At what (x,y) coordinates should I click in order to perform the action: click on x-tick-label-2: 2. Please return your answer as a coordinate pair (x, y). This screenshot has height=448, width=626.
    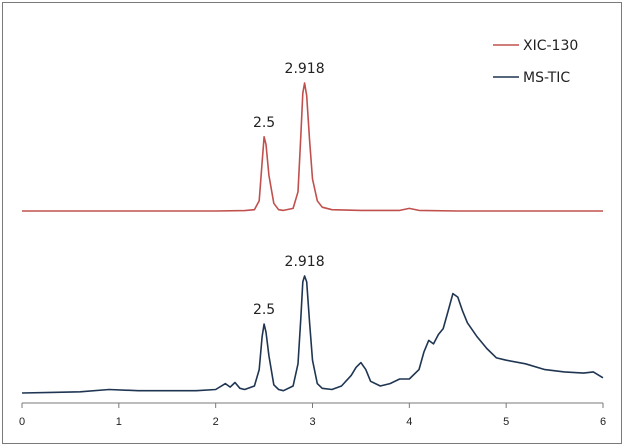
    Looking at the image, I should click on (216, 422).